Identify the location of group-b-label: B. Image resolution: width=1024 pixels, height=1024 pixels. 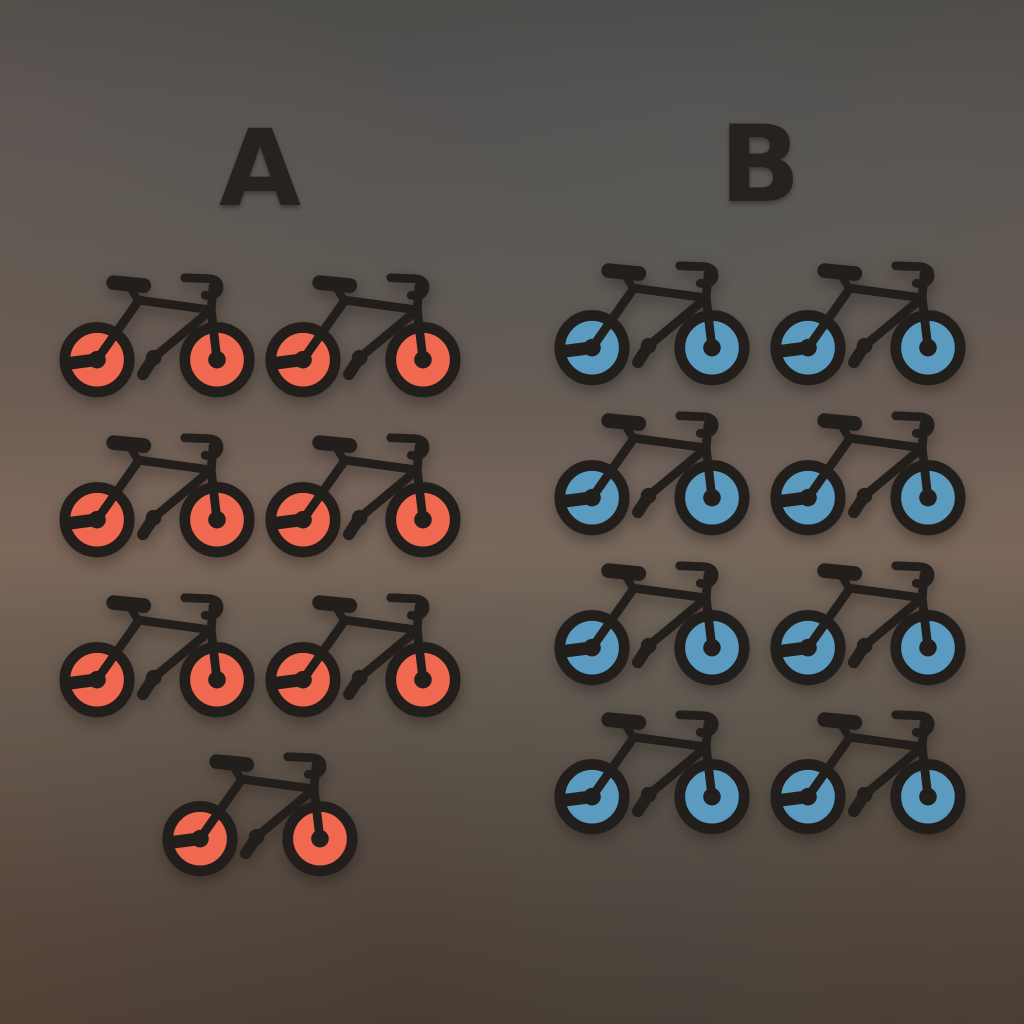
(760, 164).